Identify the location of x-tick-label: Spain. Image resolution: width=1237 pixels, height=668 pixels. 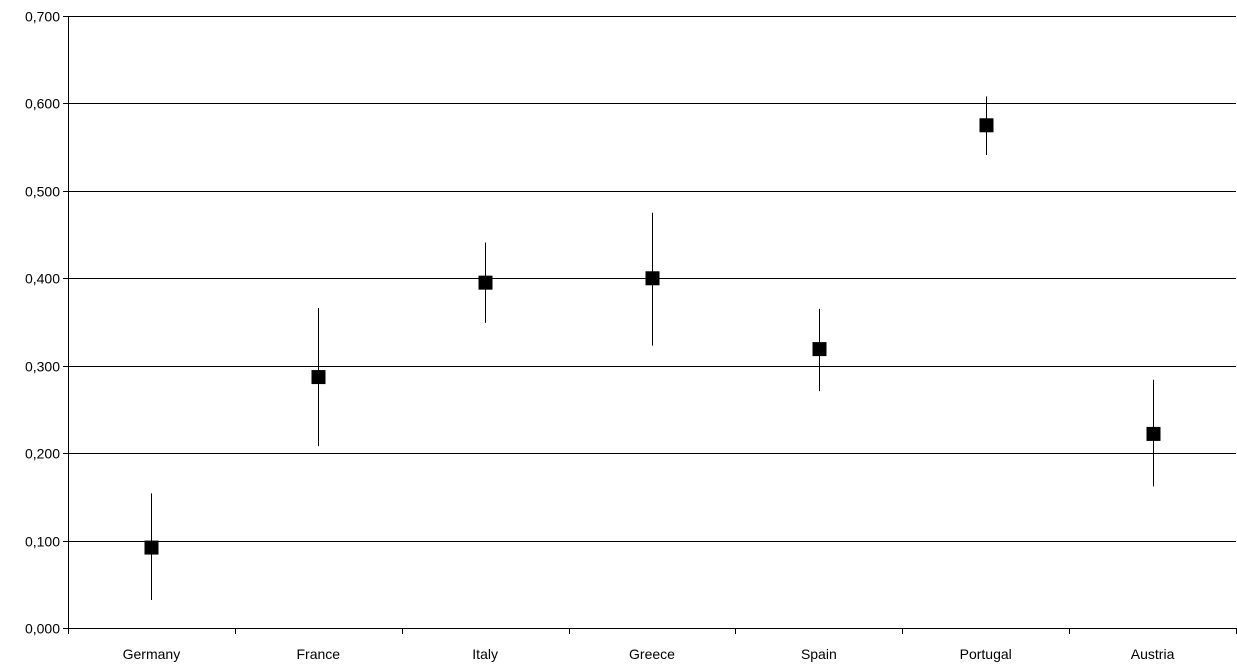
(819, 654).